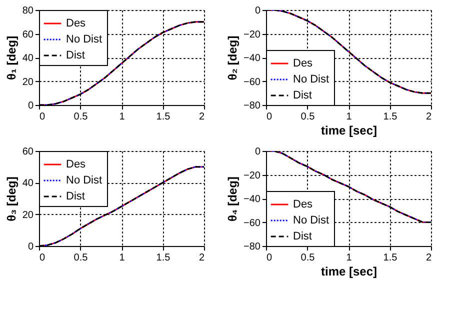 The image size is (456, 312). What do you see at coordinates (233, 199) in the screenshot?
I see `y-axis-title: θ₄ [deg]` at bounding box center [233, 199].